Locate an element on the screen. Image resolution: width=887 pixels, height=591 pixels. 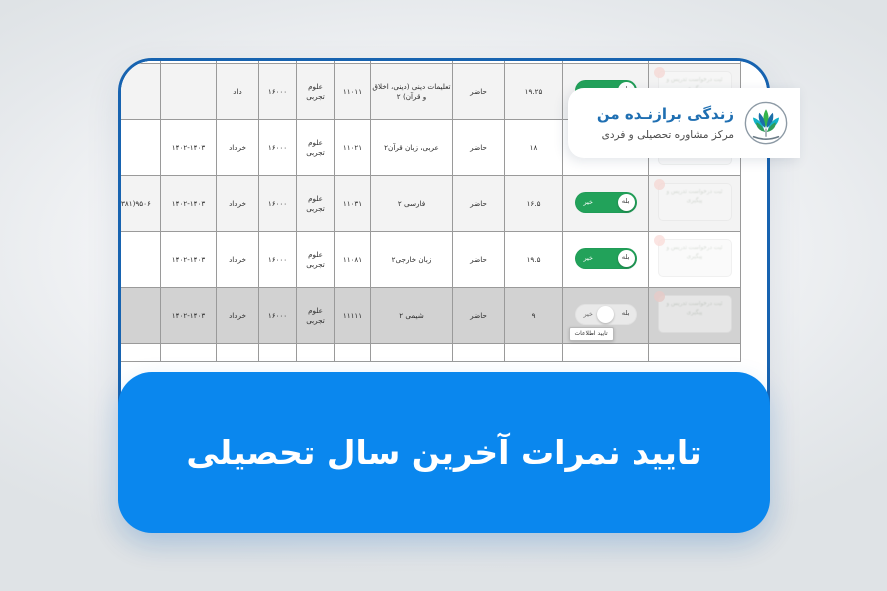
cell-course-code: ۱۱۱۱۱ is located at coordinates (352, 316).